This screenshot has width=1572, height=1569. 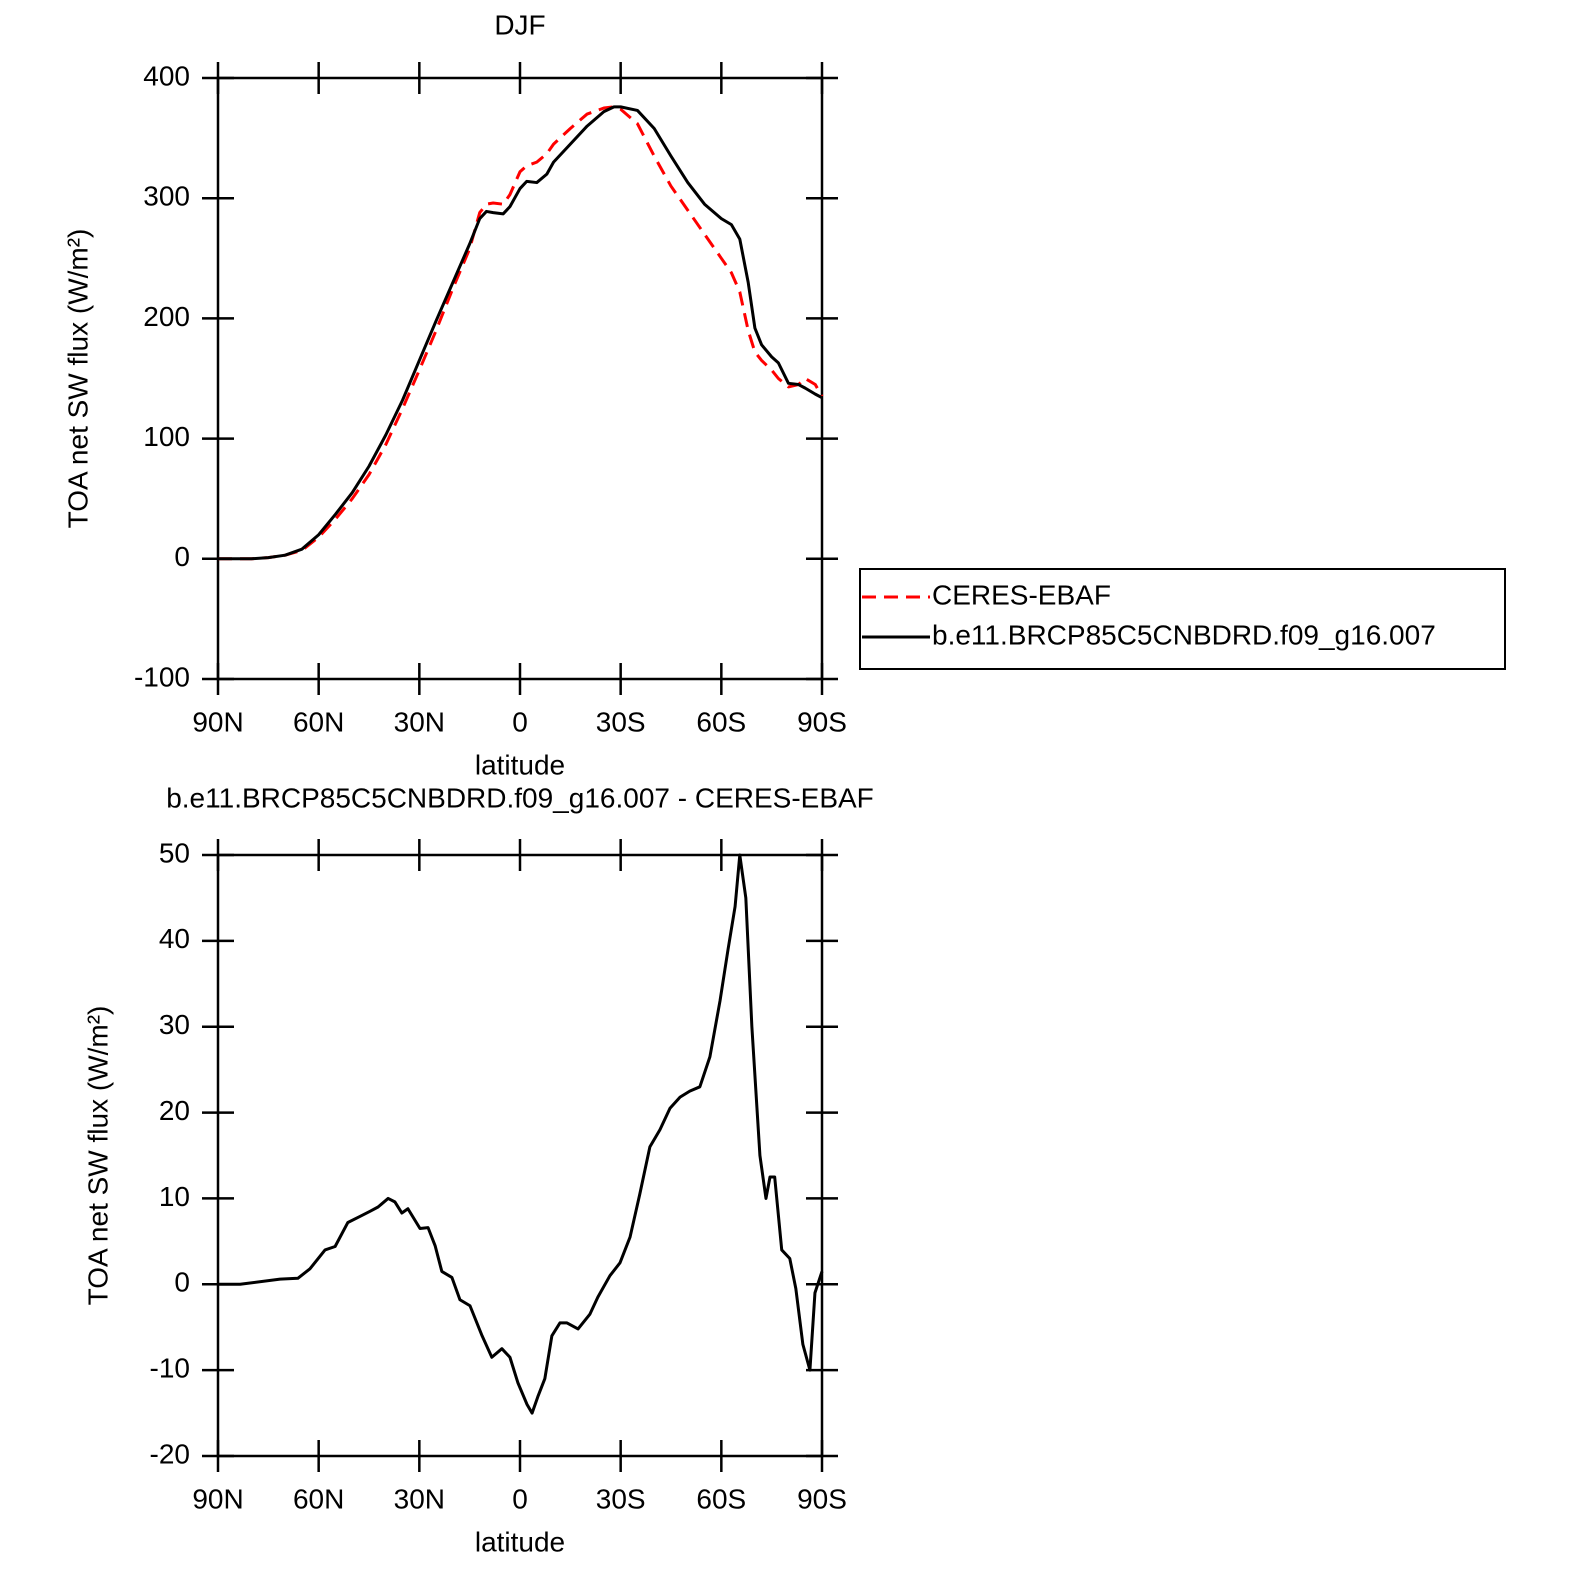 I want to click on y-tick-label: 400, so click(x=166, y=75).